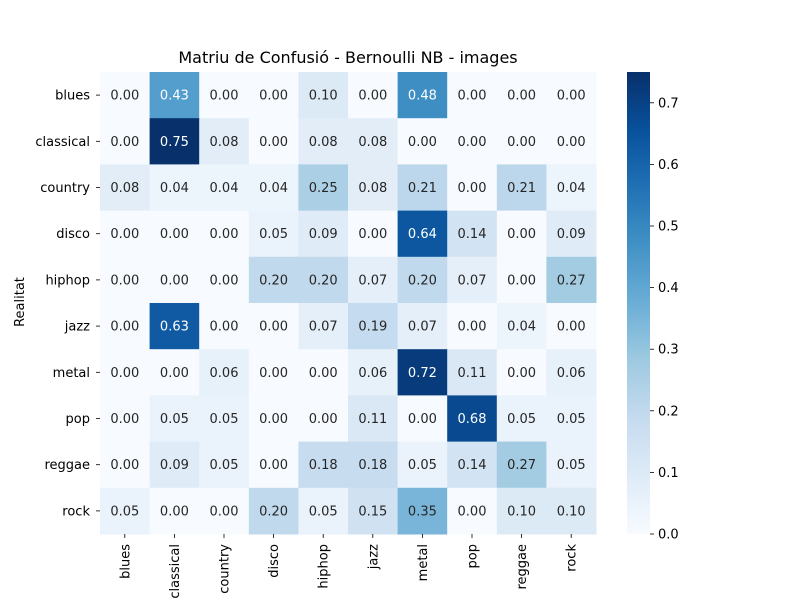 The height and width of the screenshot is (600, 800). I want to click on cell-value-label: 0.63, so click(174, 327).